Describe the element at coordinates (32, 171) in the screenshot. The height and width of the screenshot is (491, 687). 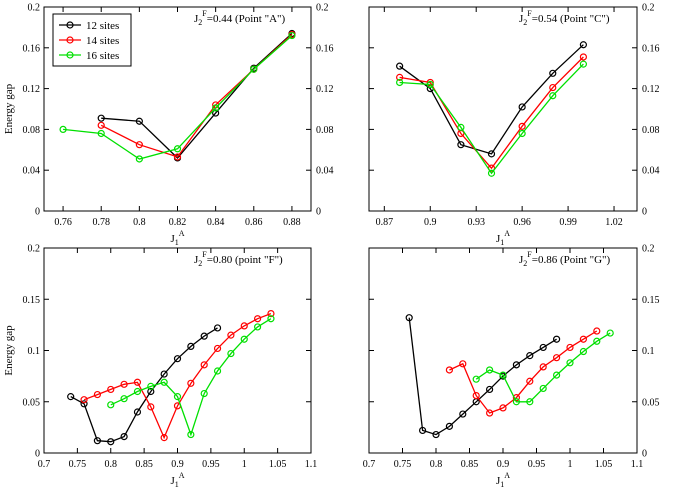
I see `y-tick-label: 0.04` at that location.